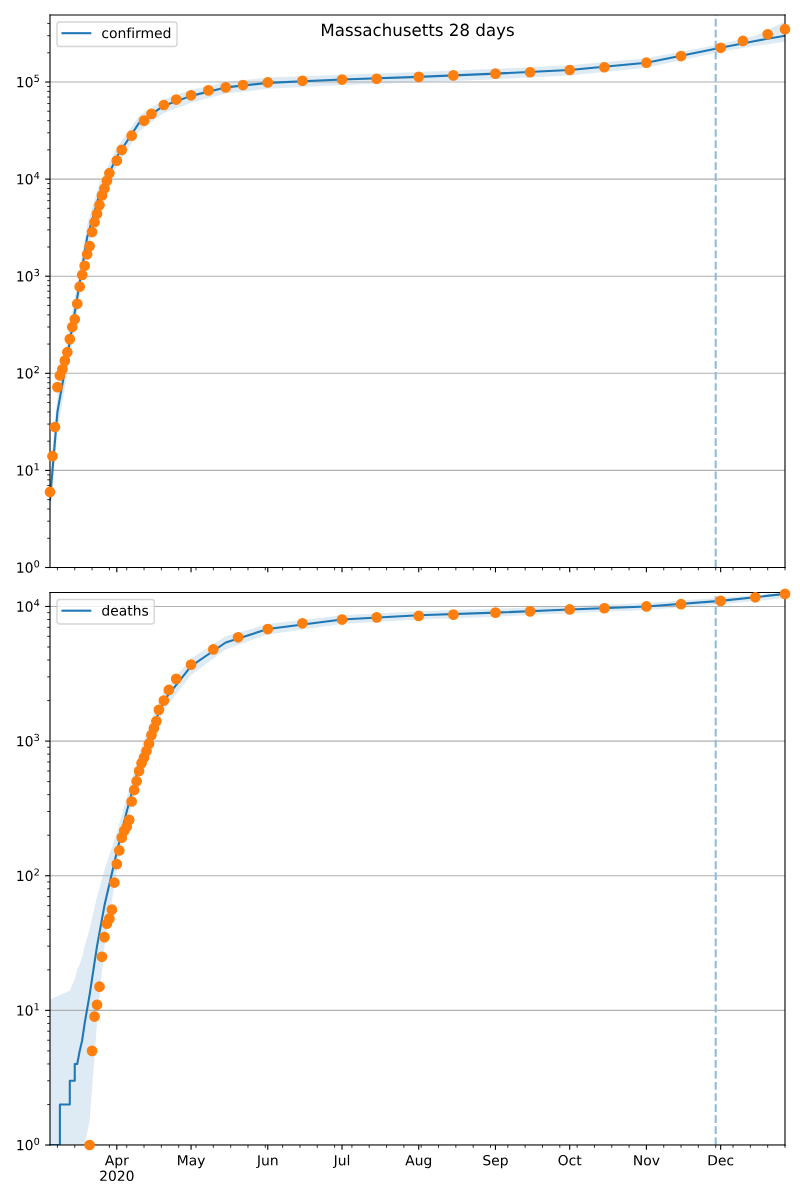 The width and height of the screenshot is (800, 1200). What do you see at coordinates (136, 33) in the screenshot?
I see `legend-label: confirmed` at bounding box center [136, 33].